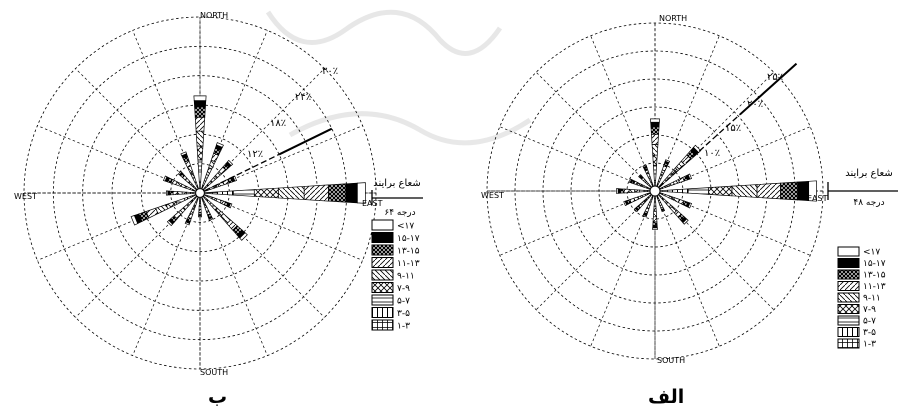 The image size is (904, 410). What do you see at coordinates (755, 104) in the screenshot?
I see `ring-label-3: ۲۰٪` at bounding box center [755, 104].